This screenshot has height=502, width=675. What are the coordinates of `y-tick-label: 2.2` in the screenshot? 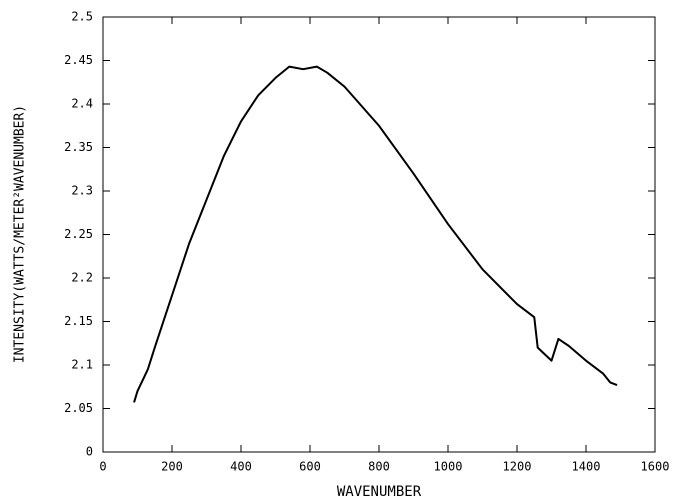 It's located at (82, 278).